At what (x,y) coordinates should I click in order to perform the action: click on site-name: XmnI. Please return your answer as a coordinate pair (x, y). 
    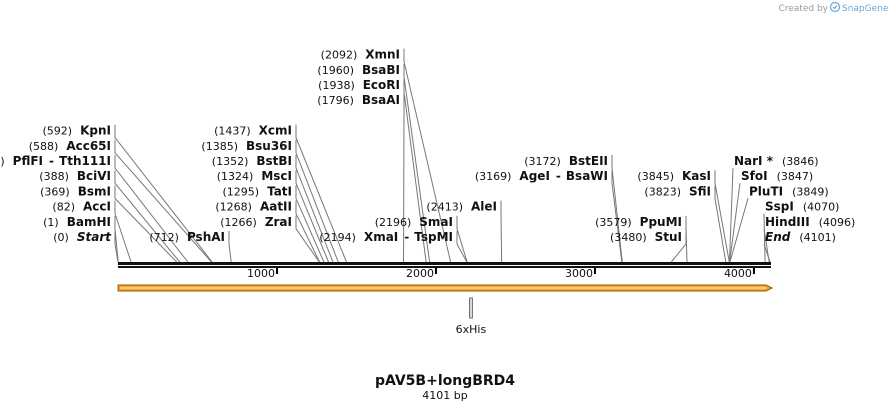
    Looking at the image, I should click on (382, 55).